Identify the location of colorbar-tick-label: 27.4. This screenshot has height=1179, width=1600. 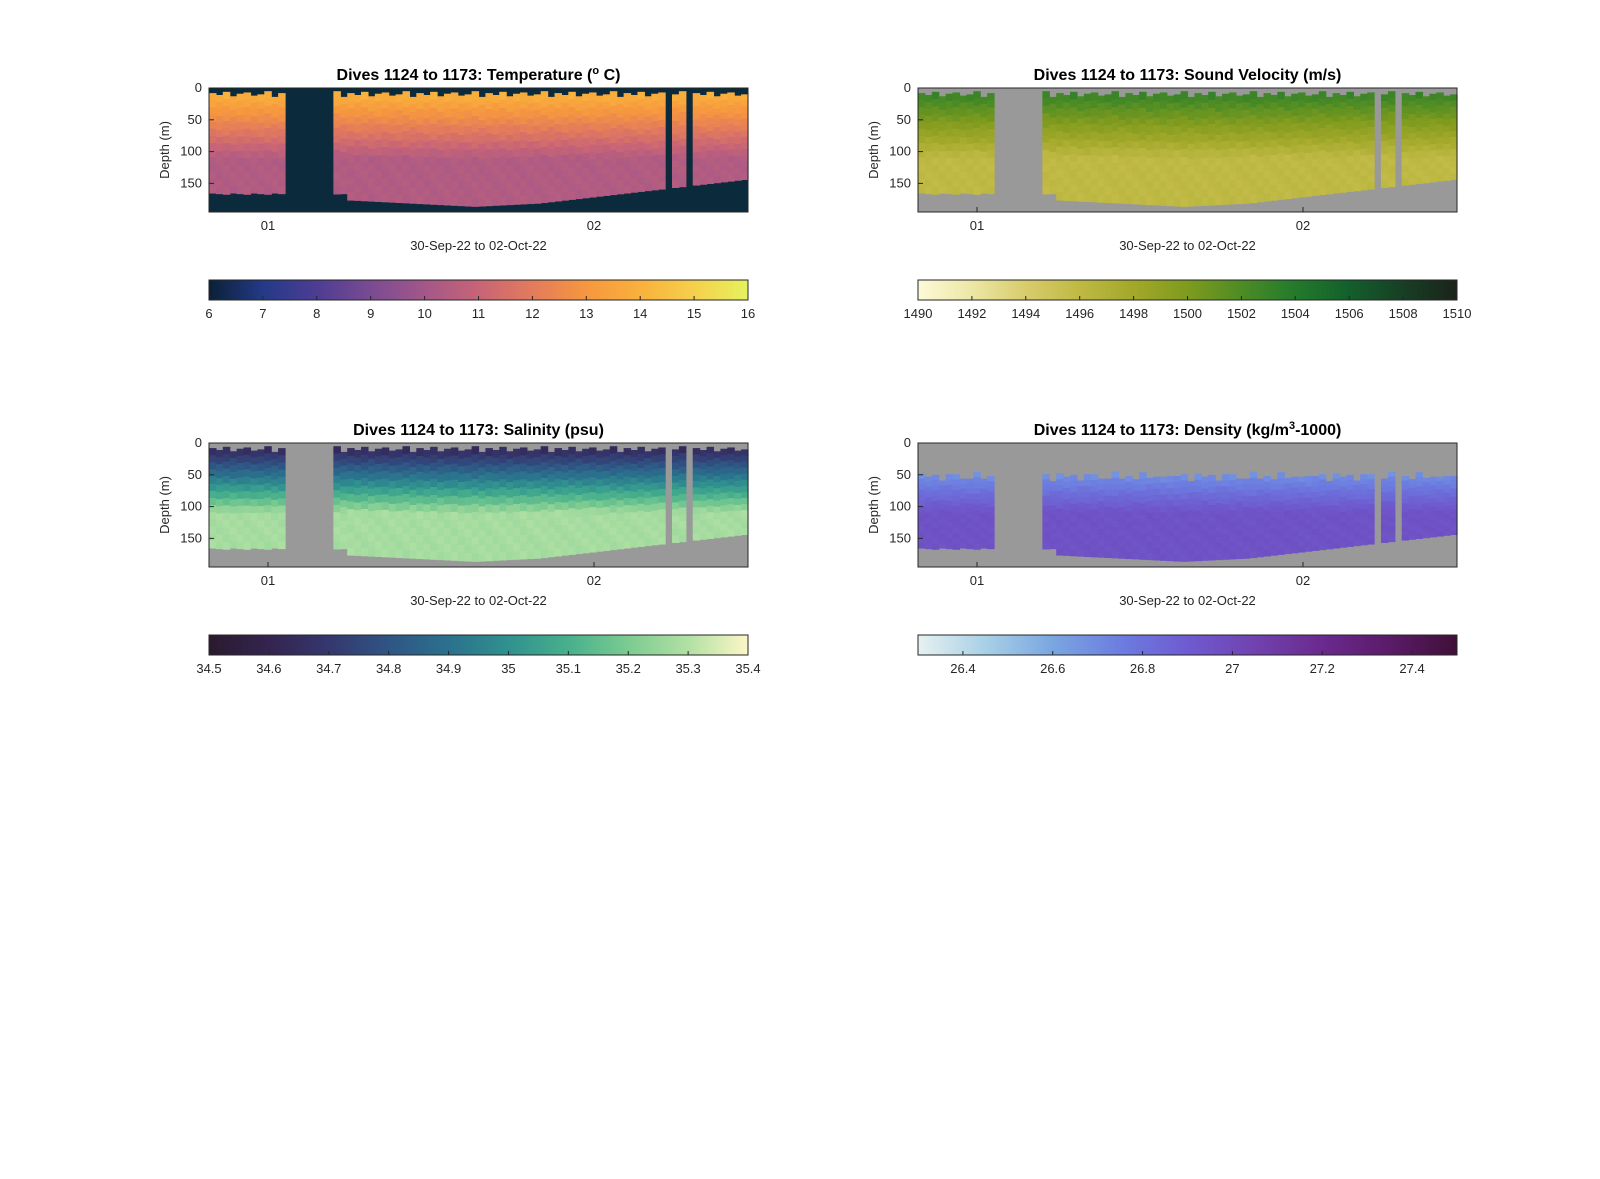
(1411, 668).